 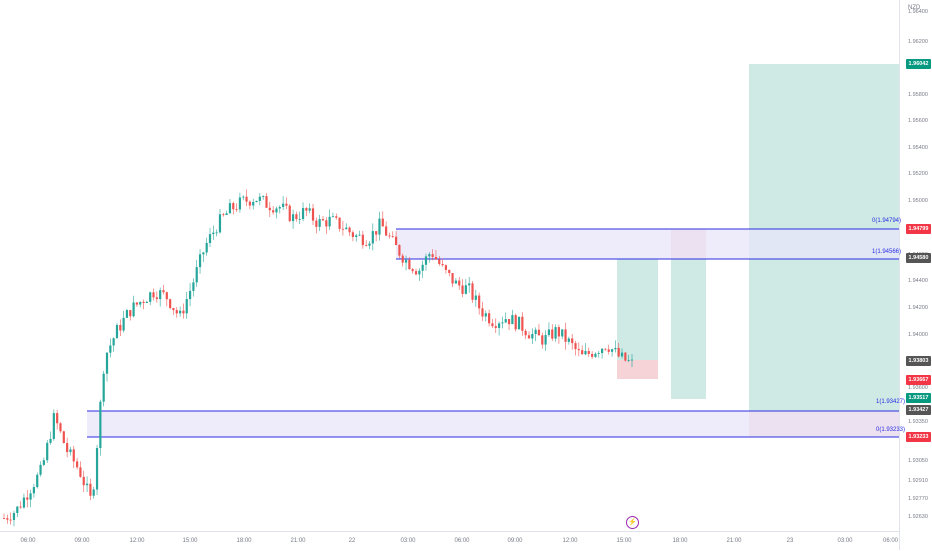 What do you see at coordinates (918, 281) in the screenshot?
I see `price-tick: 1.94400` at bounding box center [918, 281].